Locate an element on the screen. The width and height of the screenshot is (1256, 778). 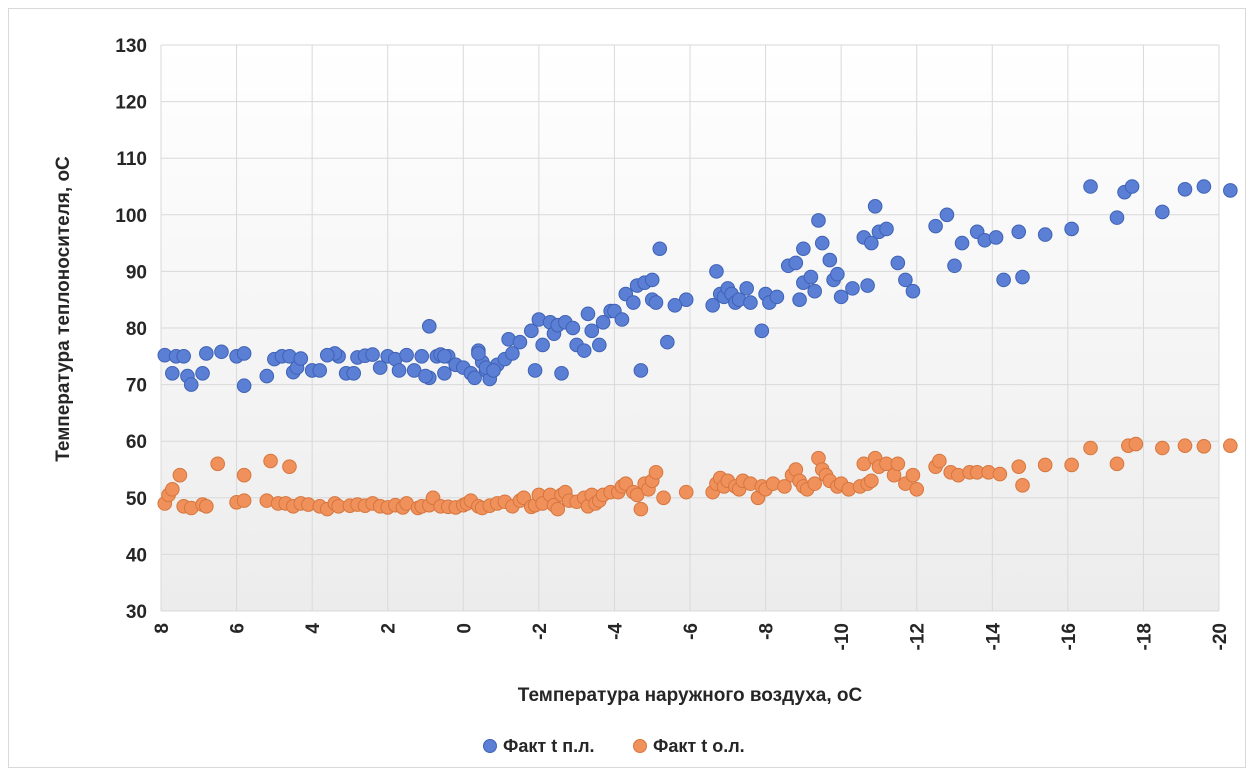
y-tick-label: 130 is located at coordinates (131, 46).